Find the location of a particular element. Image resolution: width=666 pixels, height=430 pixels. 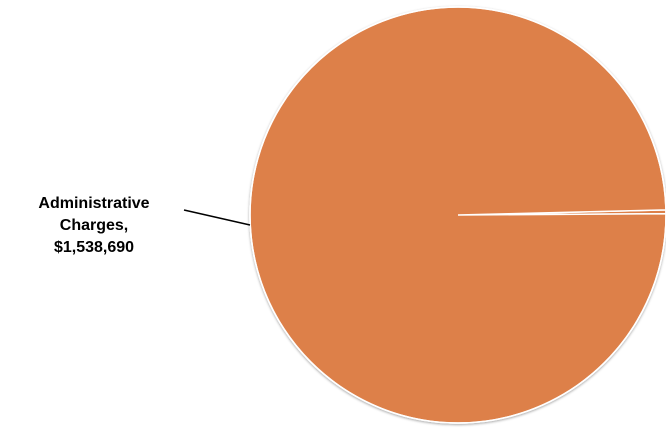

leader-line is located at coordinates (217, 217).